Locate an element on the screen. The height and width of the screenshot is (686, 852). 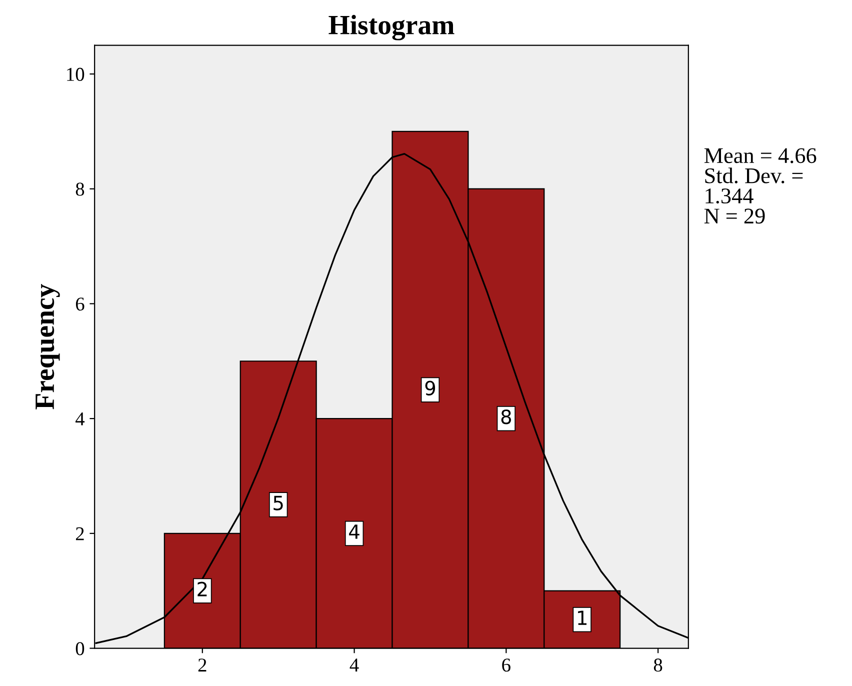
data-label: 1 is located at coordinates (582, 617).